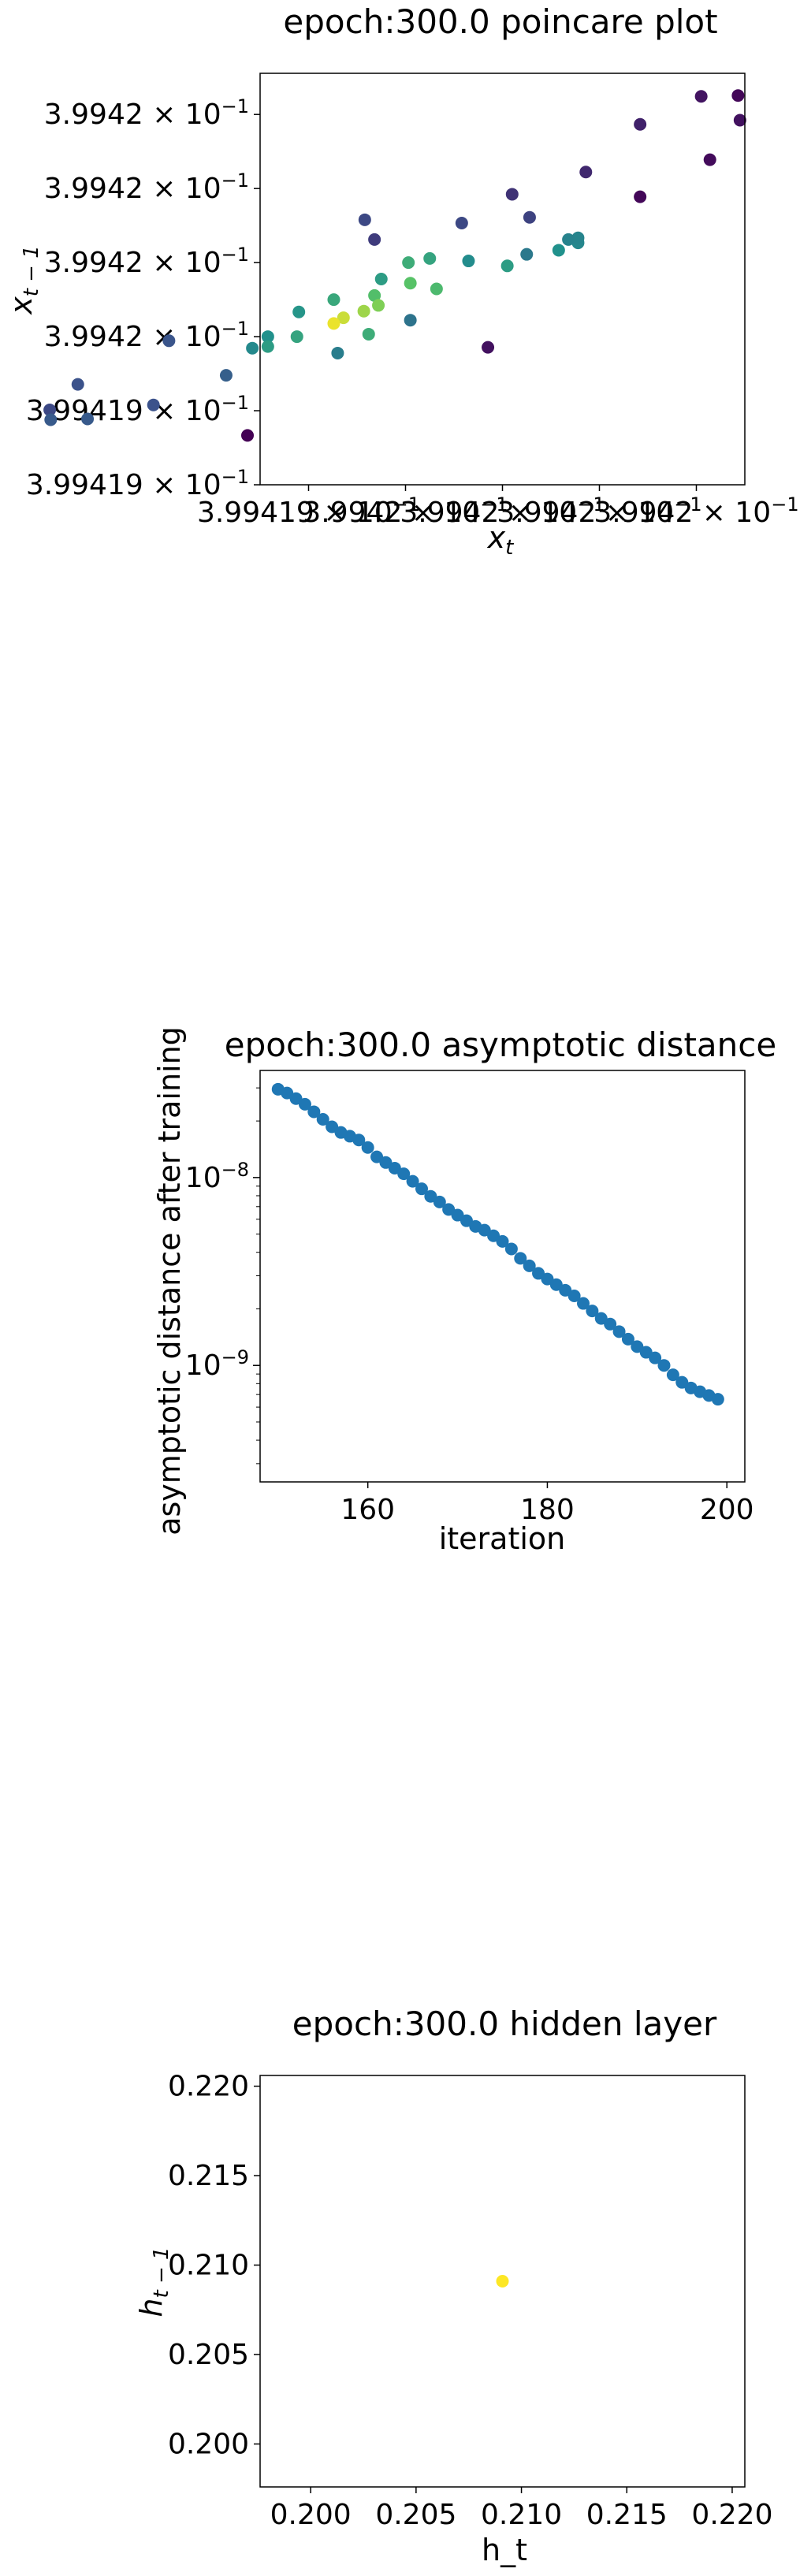 The image size is (800, 2576). What do you see at coordinates (505, 2550) in the screenshot?
I see `x-axis-label: h_t` at bounding box center [505, 2550].